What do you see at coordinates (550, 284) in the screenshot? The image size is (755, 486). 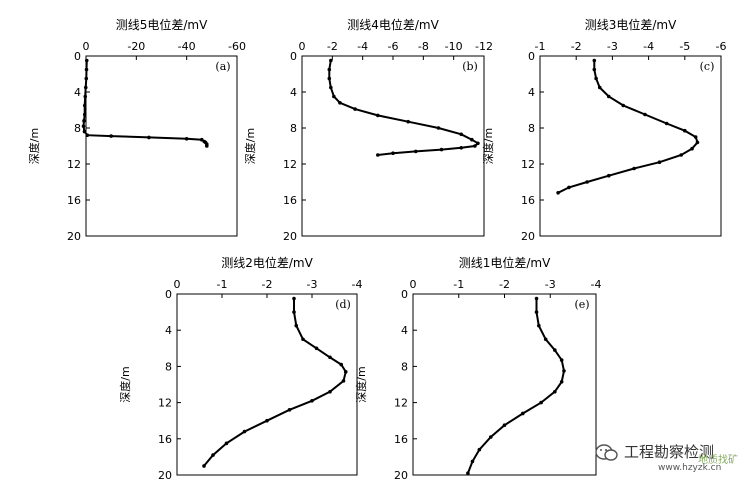 I see `x-tick-label: -3` at bounding box center [550, 284].